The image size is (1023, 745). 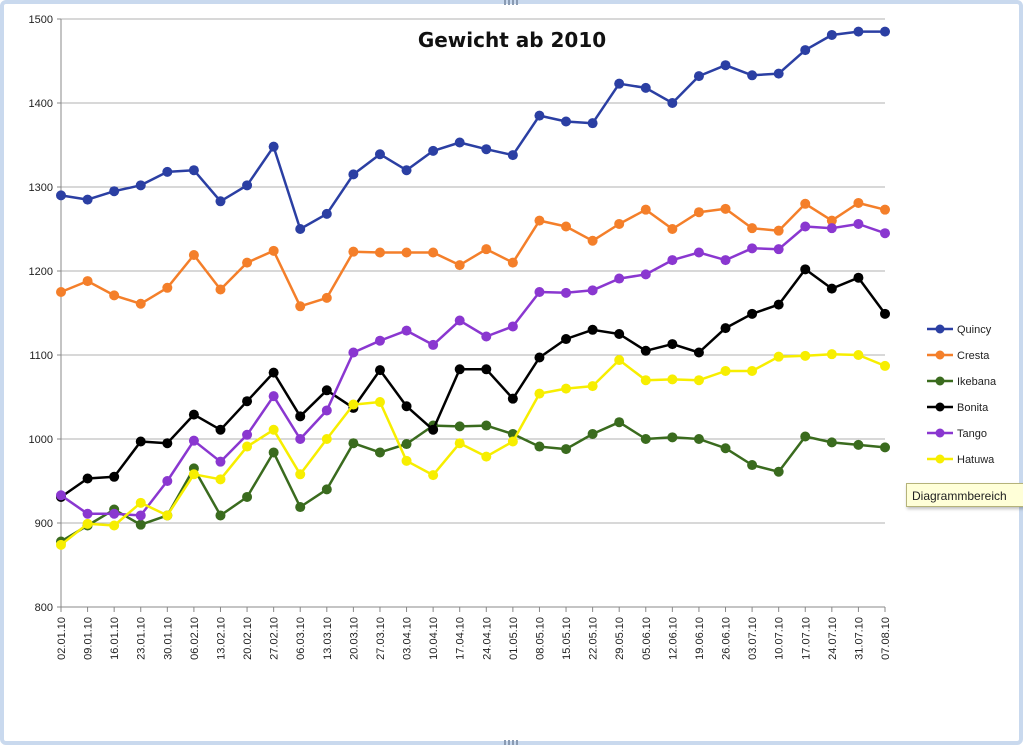 I want to click on x-tick-label: 13.02.10, so click(x=221, y=638).